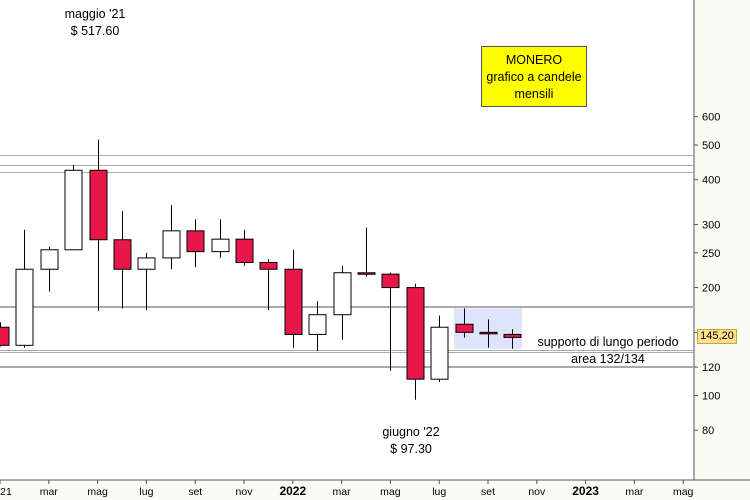 The image size is (750, 500). I want to click on title-line-2: grafico a candele, so click(534, 77).